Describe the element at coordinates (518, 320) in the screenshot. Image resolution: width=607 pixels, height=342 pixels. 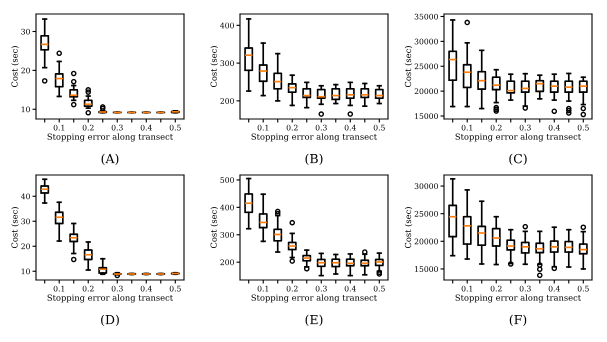
I see `text: (F)` at that location.